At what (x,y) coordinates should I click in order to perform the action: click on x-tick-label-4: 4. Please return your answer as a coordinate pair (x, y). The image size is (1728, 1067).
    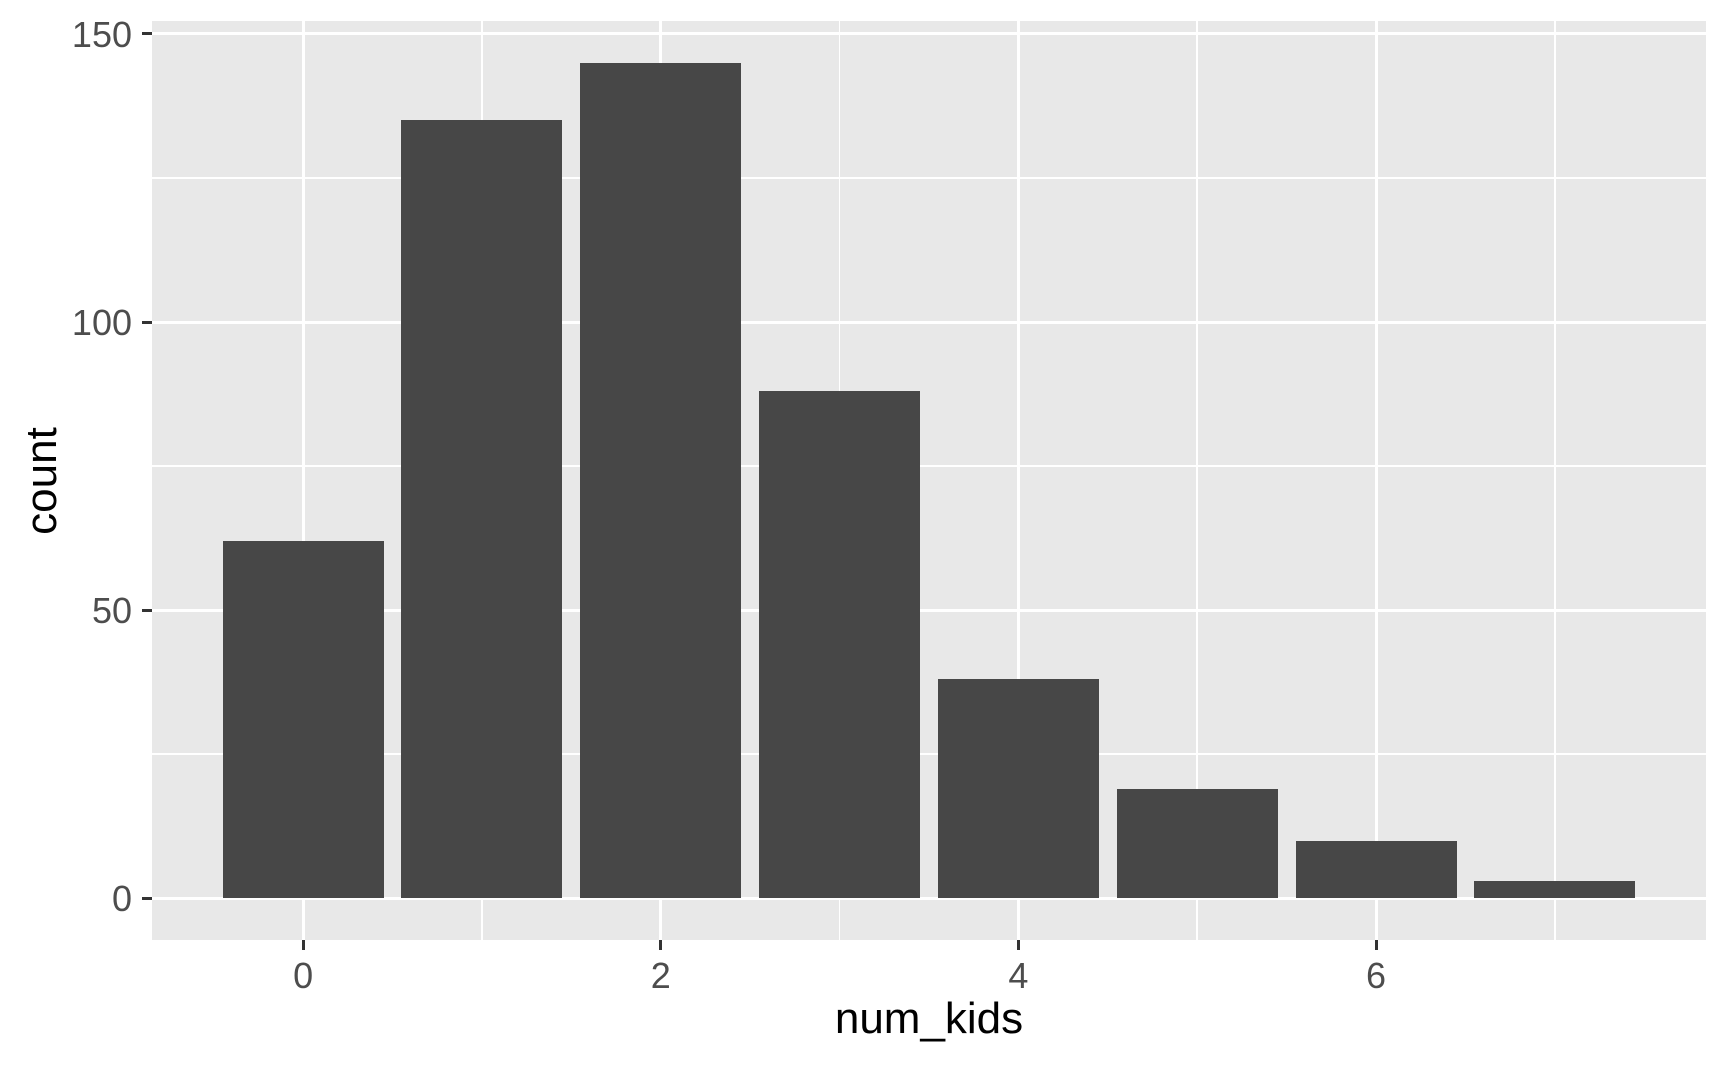
    Looking at the image, I should click on (1018, 975).